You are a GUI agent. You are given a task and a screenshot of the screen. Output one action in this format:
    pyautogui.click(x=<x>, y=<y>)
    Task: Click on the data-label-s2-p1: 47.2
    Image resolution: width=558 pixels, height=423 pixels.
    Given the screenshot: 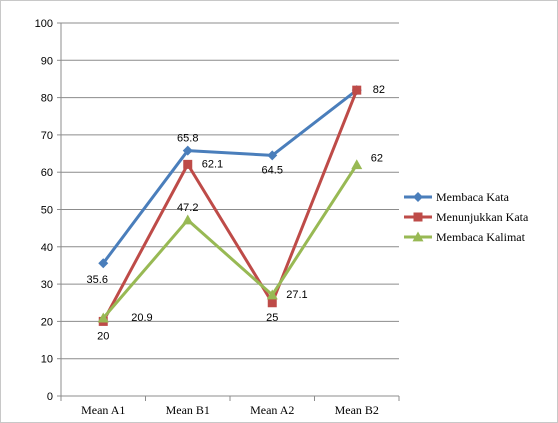 What is the action you would take?
    pyautogui.click(x=187, y=208)
    